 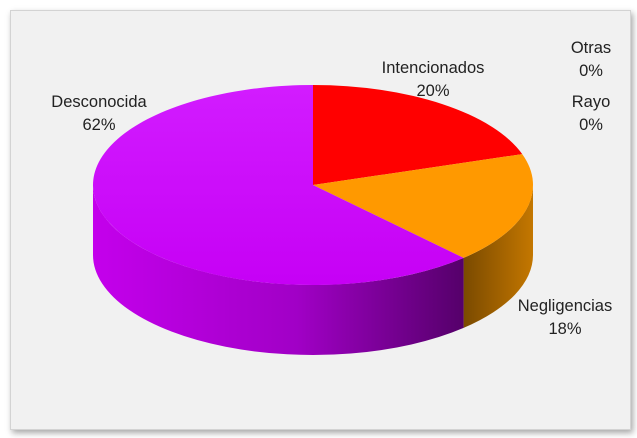 What do you see at coordinates (433, 68) in the screenshot?
I see `slice-label-intencionados: Intencionados` at bounding box center [433, 68].